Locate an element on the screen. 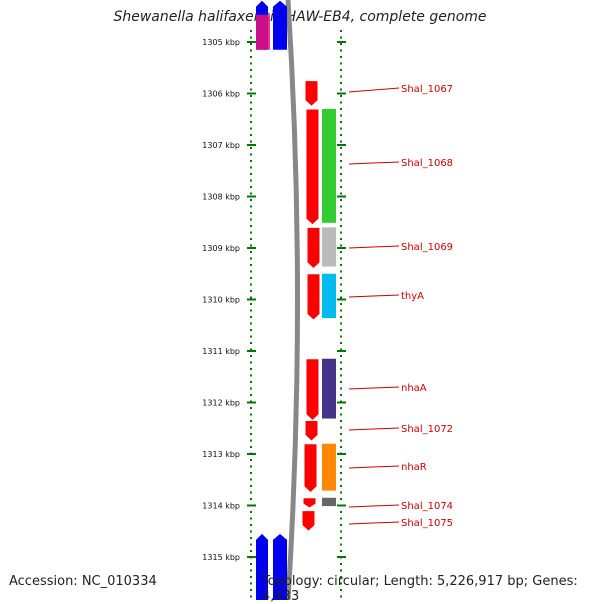 This screenshot has height=604, width=600. gene-label: nhaR is located at coordinates (414, 467).